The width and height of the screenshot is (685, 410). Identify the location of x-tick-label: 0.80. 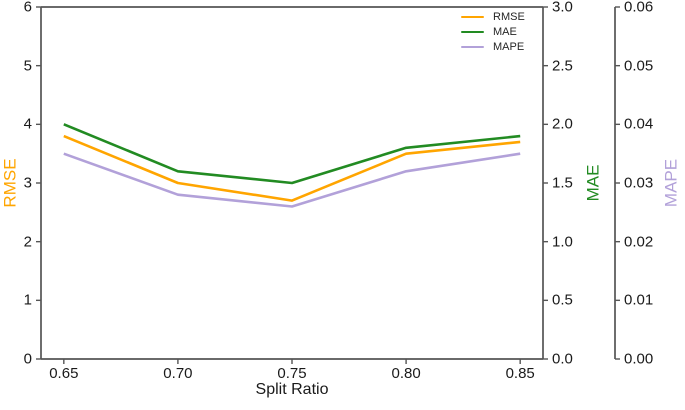
(406, 373).